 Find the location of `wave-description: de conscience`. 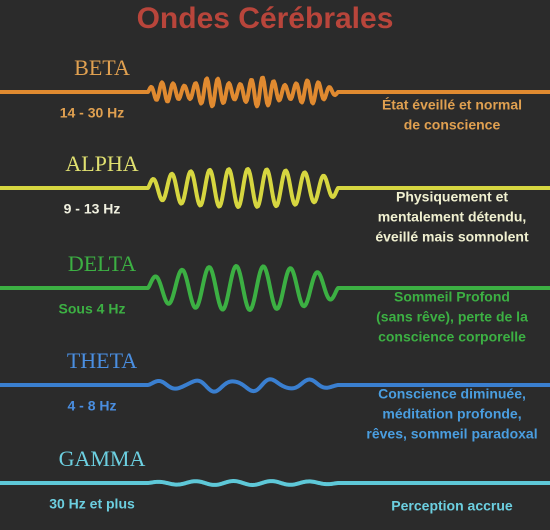

wave-description: de conscience is located at coordinates (452, 125).